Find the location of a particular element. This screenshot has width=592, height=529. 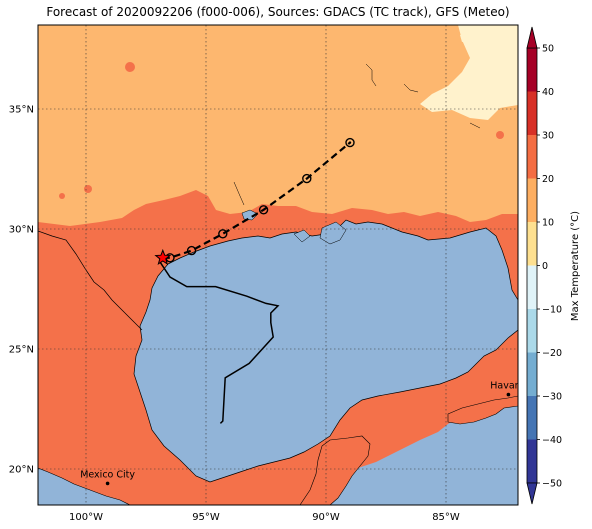

us-mexico-border is located at coordinates (90, 280).